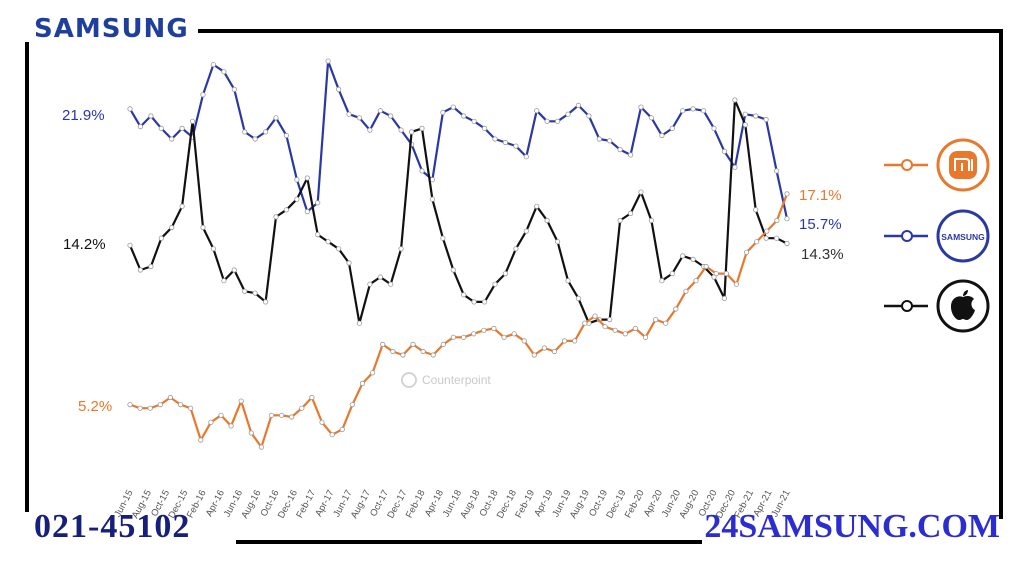  What do you see at coordinates (820, 195) in the screenshot?
I see `xiaomi-end-label: 17.1%` at bounding box center [820, 195].